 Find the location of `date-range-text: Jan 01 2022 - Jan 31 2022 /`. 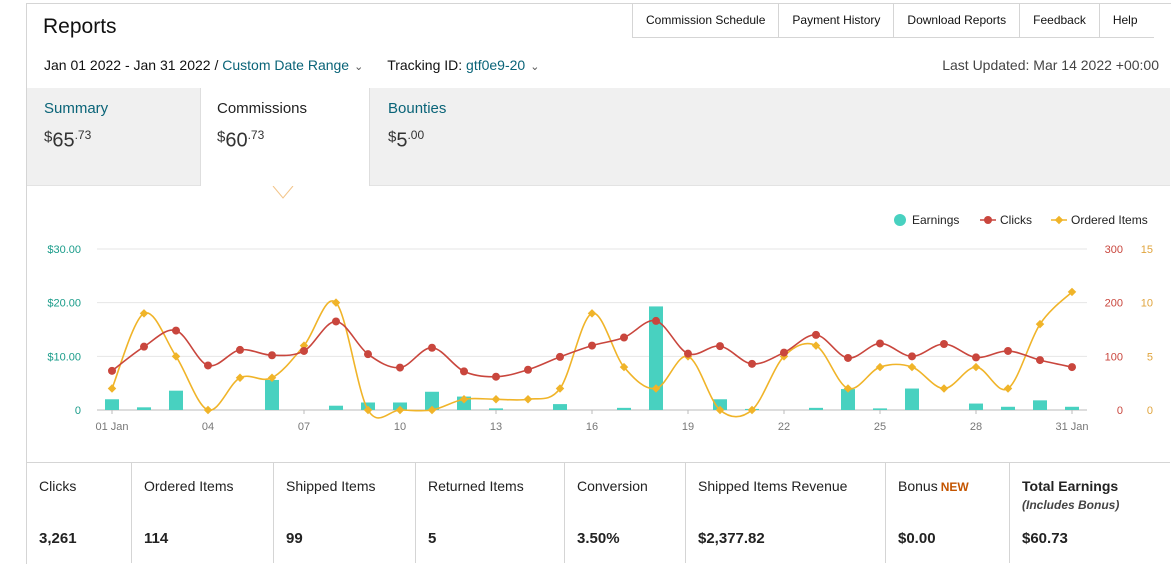

date-range-text: Jan 01 2022 - Jan 31 2022 / is located at coordinates (131, 65).